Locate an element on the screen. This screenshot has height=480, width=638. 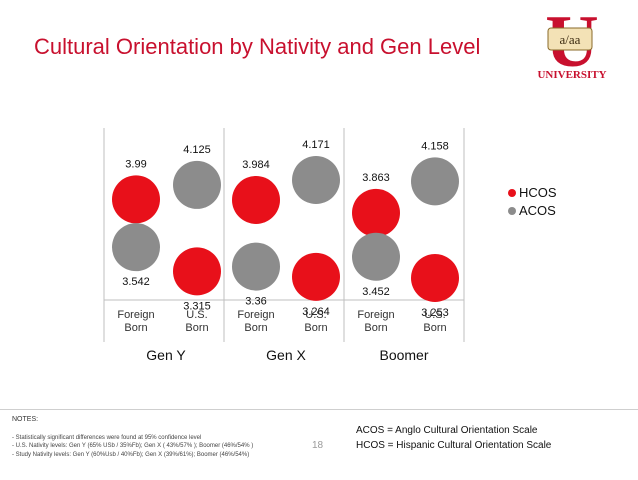
data-label: 4.125 is located at coordinates (197, 150).